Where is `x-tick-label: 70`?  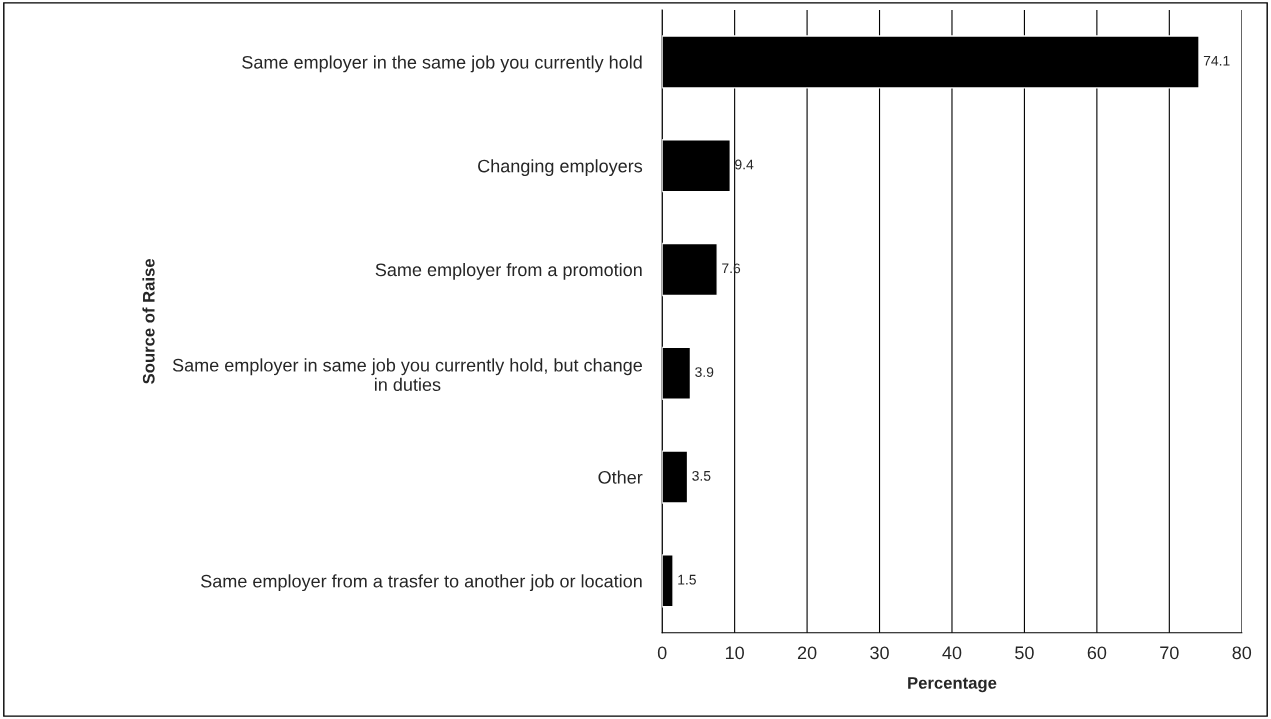 x-tick-label: 70 is located at coordinates (1169, 653).